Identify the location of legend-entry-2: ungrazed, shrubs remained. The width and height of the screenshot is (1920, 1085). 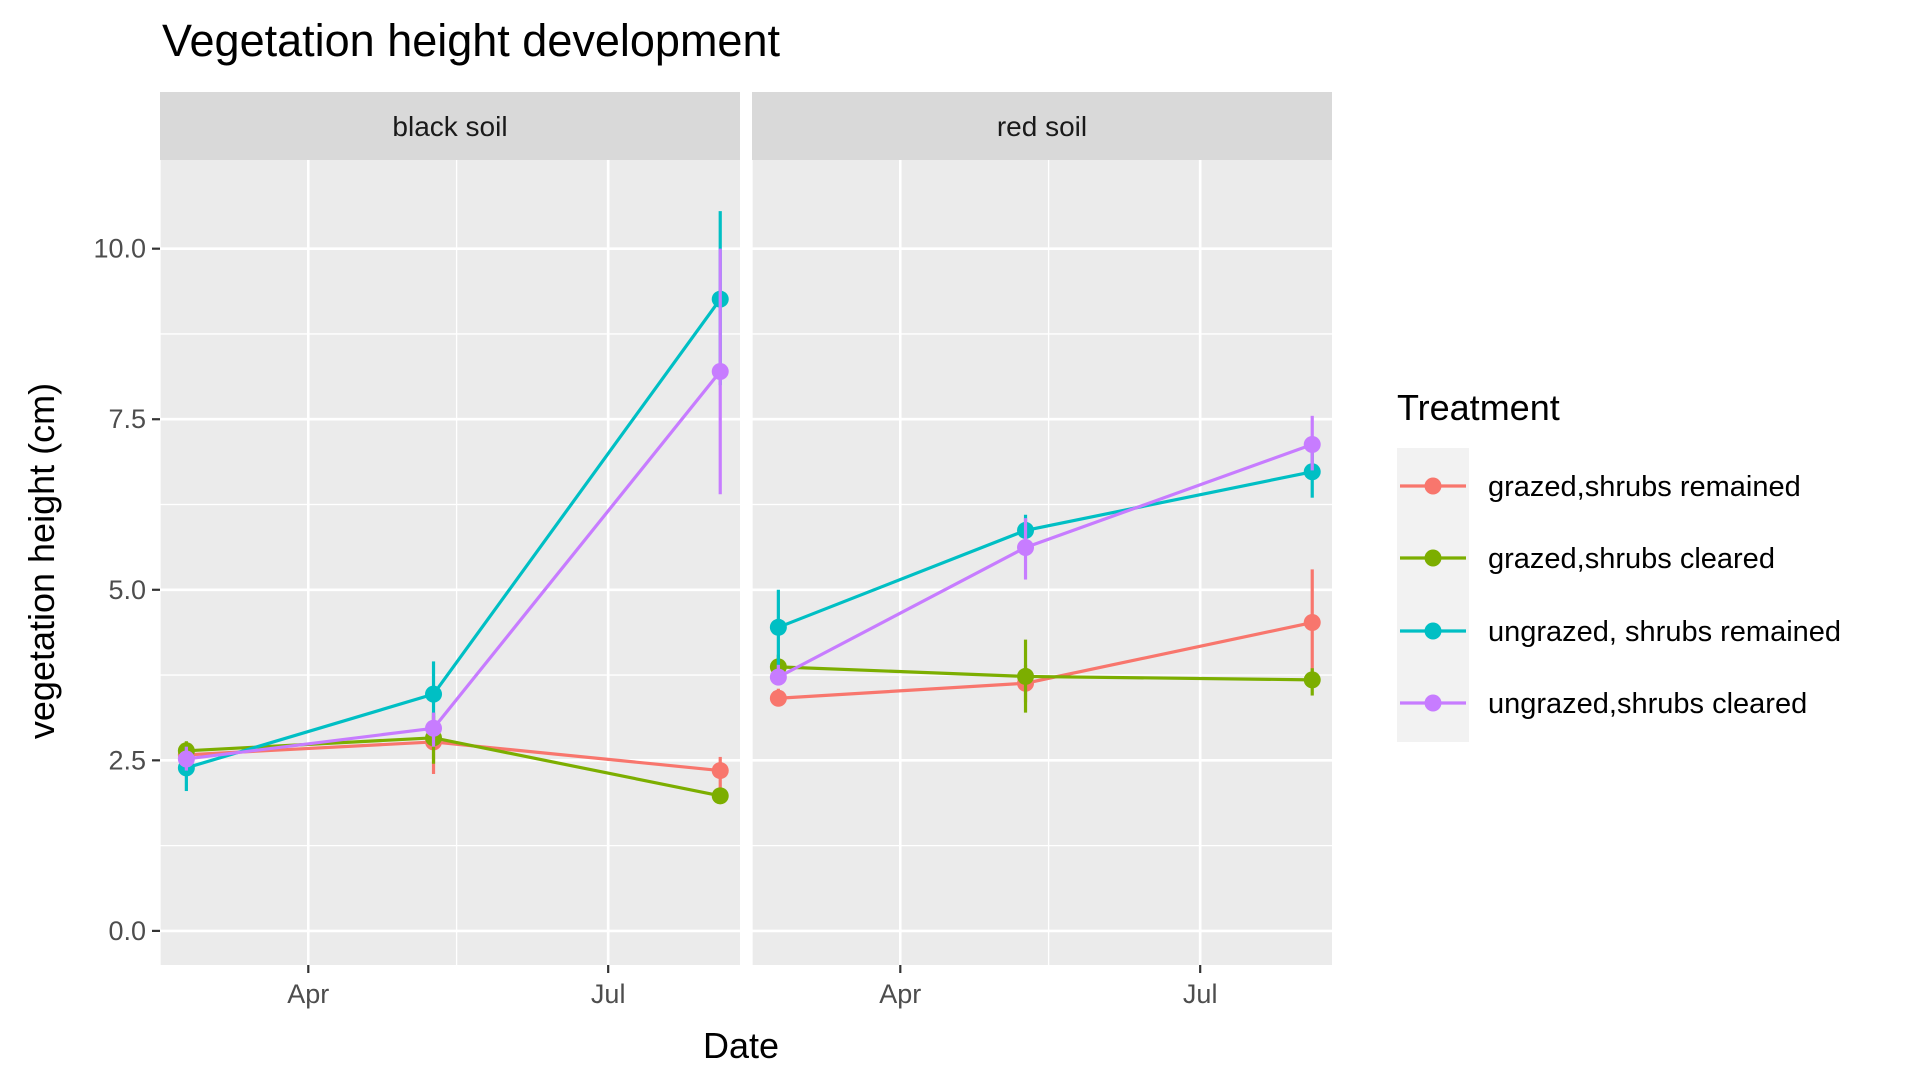
(1620, 632).